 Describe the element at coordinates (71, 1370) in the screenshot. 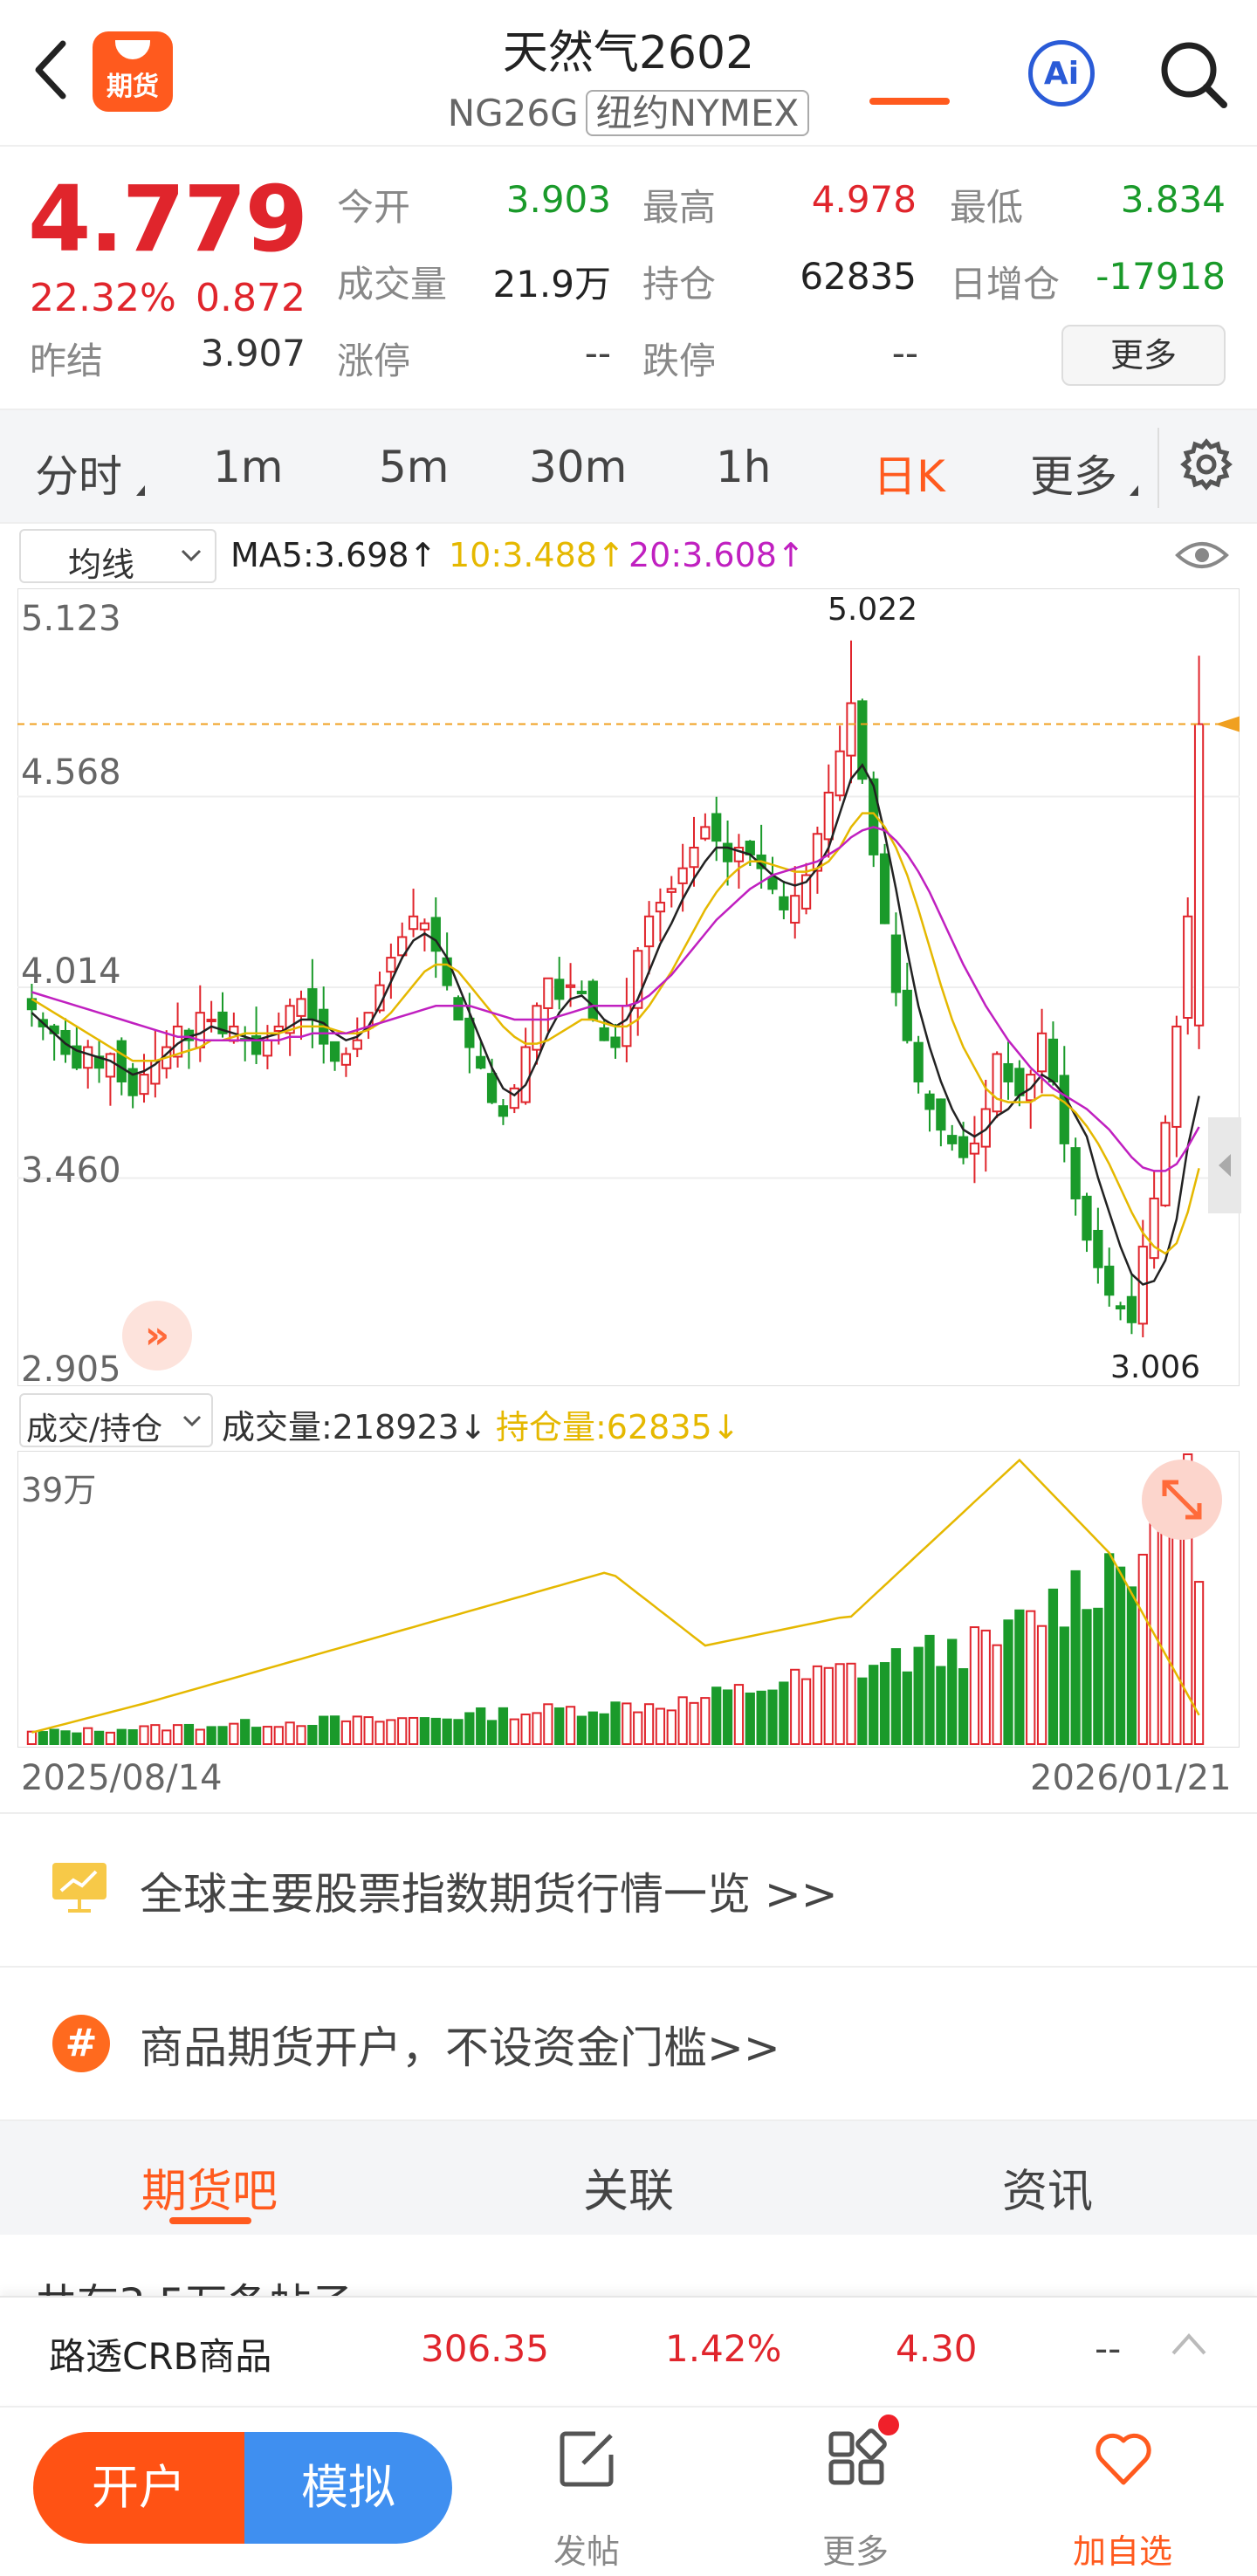

I see `y-tick-label: 2.905` at that location.